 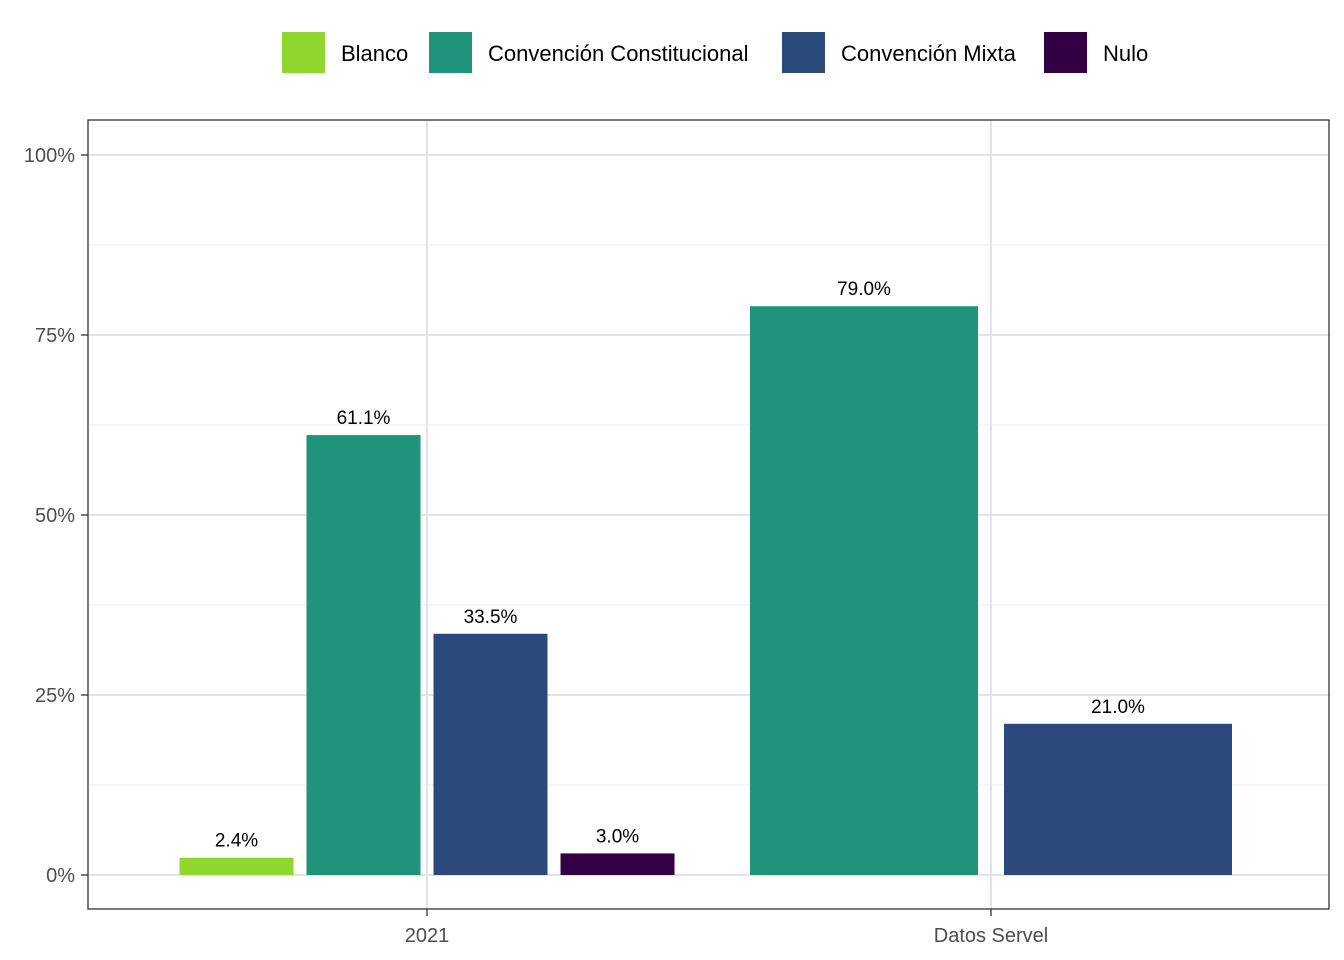 I want to click on legend-item-convenci-n-constitucional: Convención Constitucional, so click(x=589, y=52).